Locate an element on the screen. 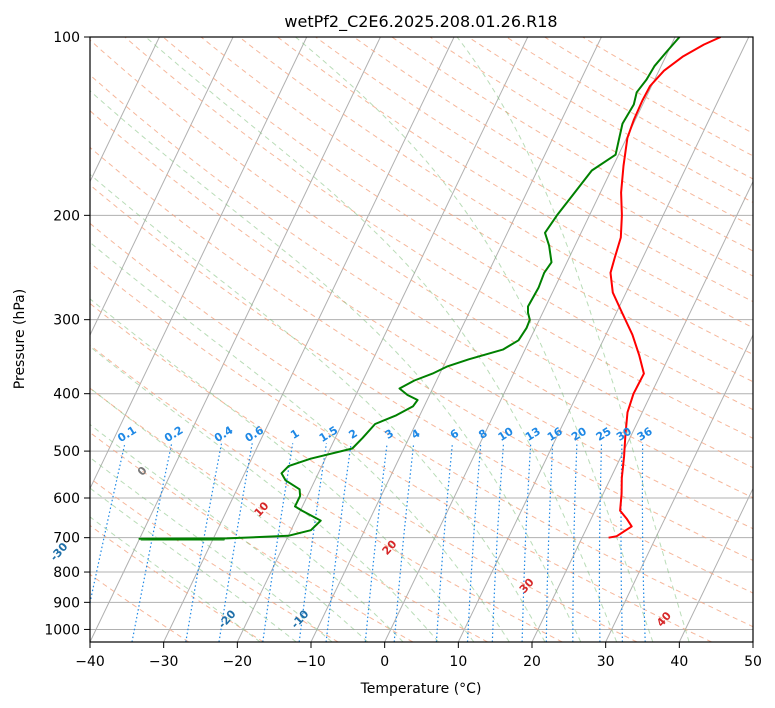  y-tick-label: 100 is located at coordinates (66, 38).